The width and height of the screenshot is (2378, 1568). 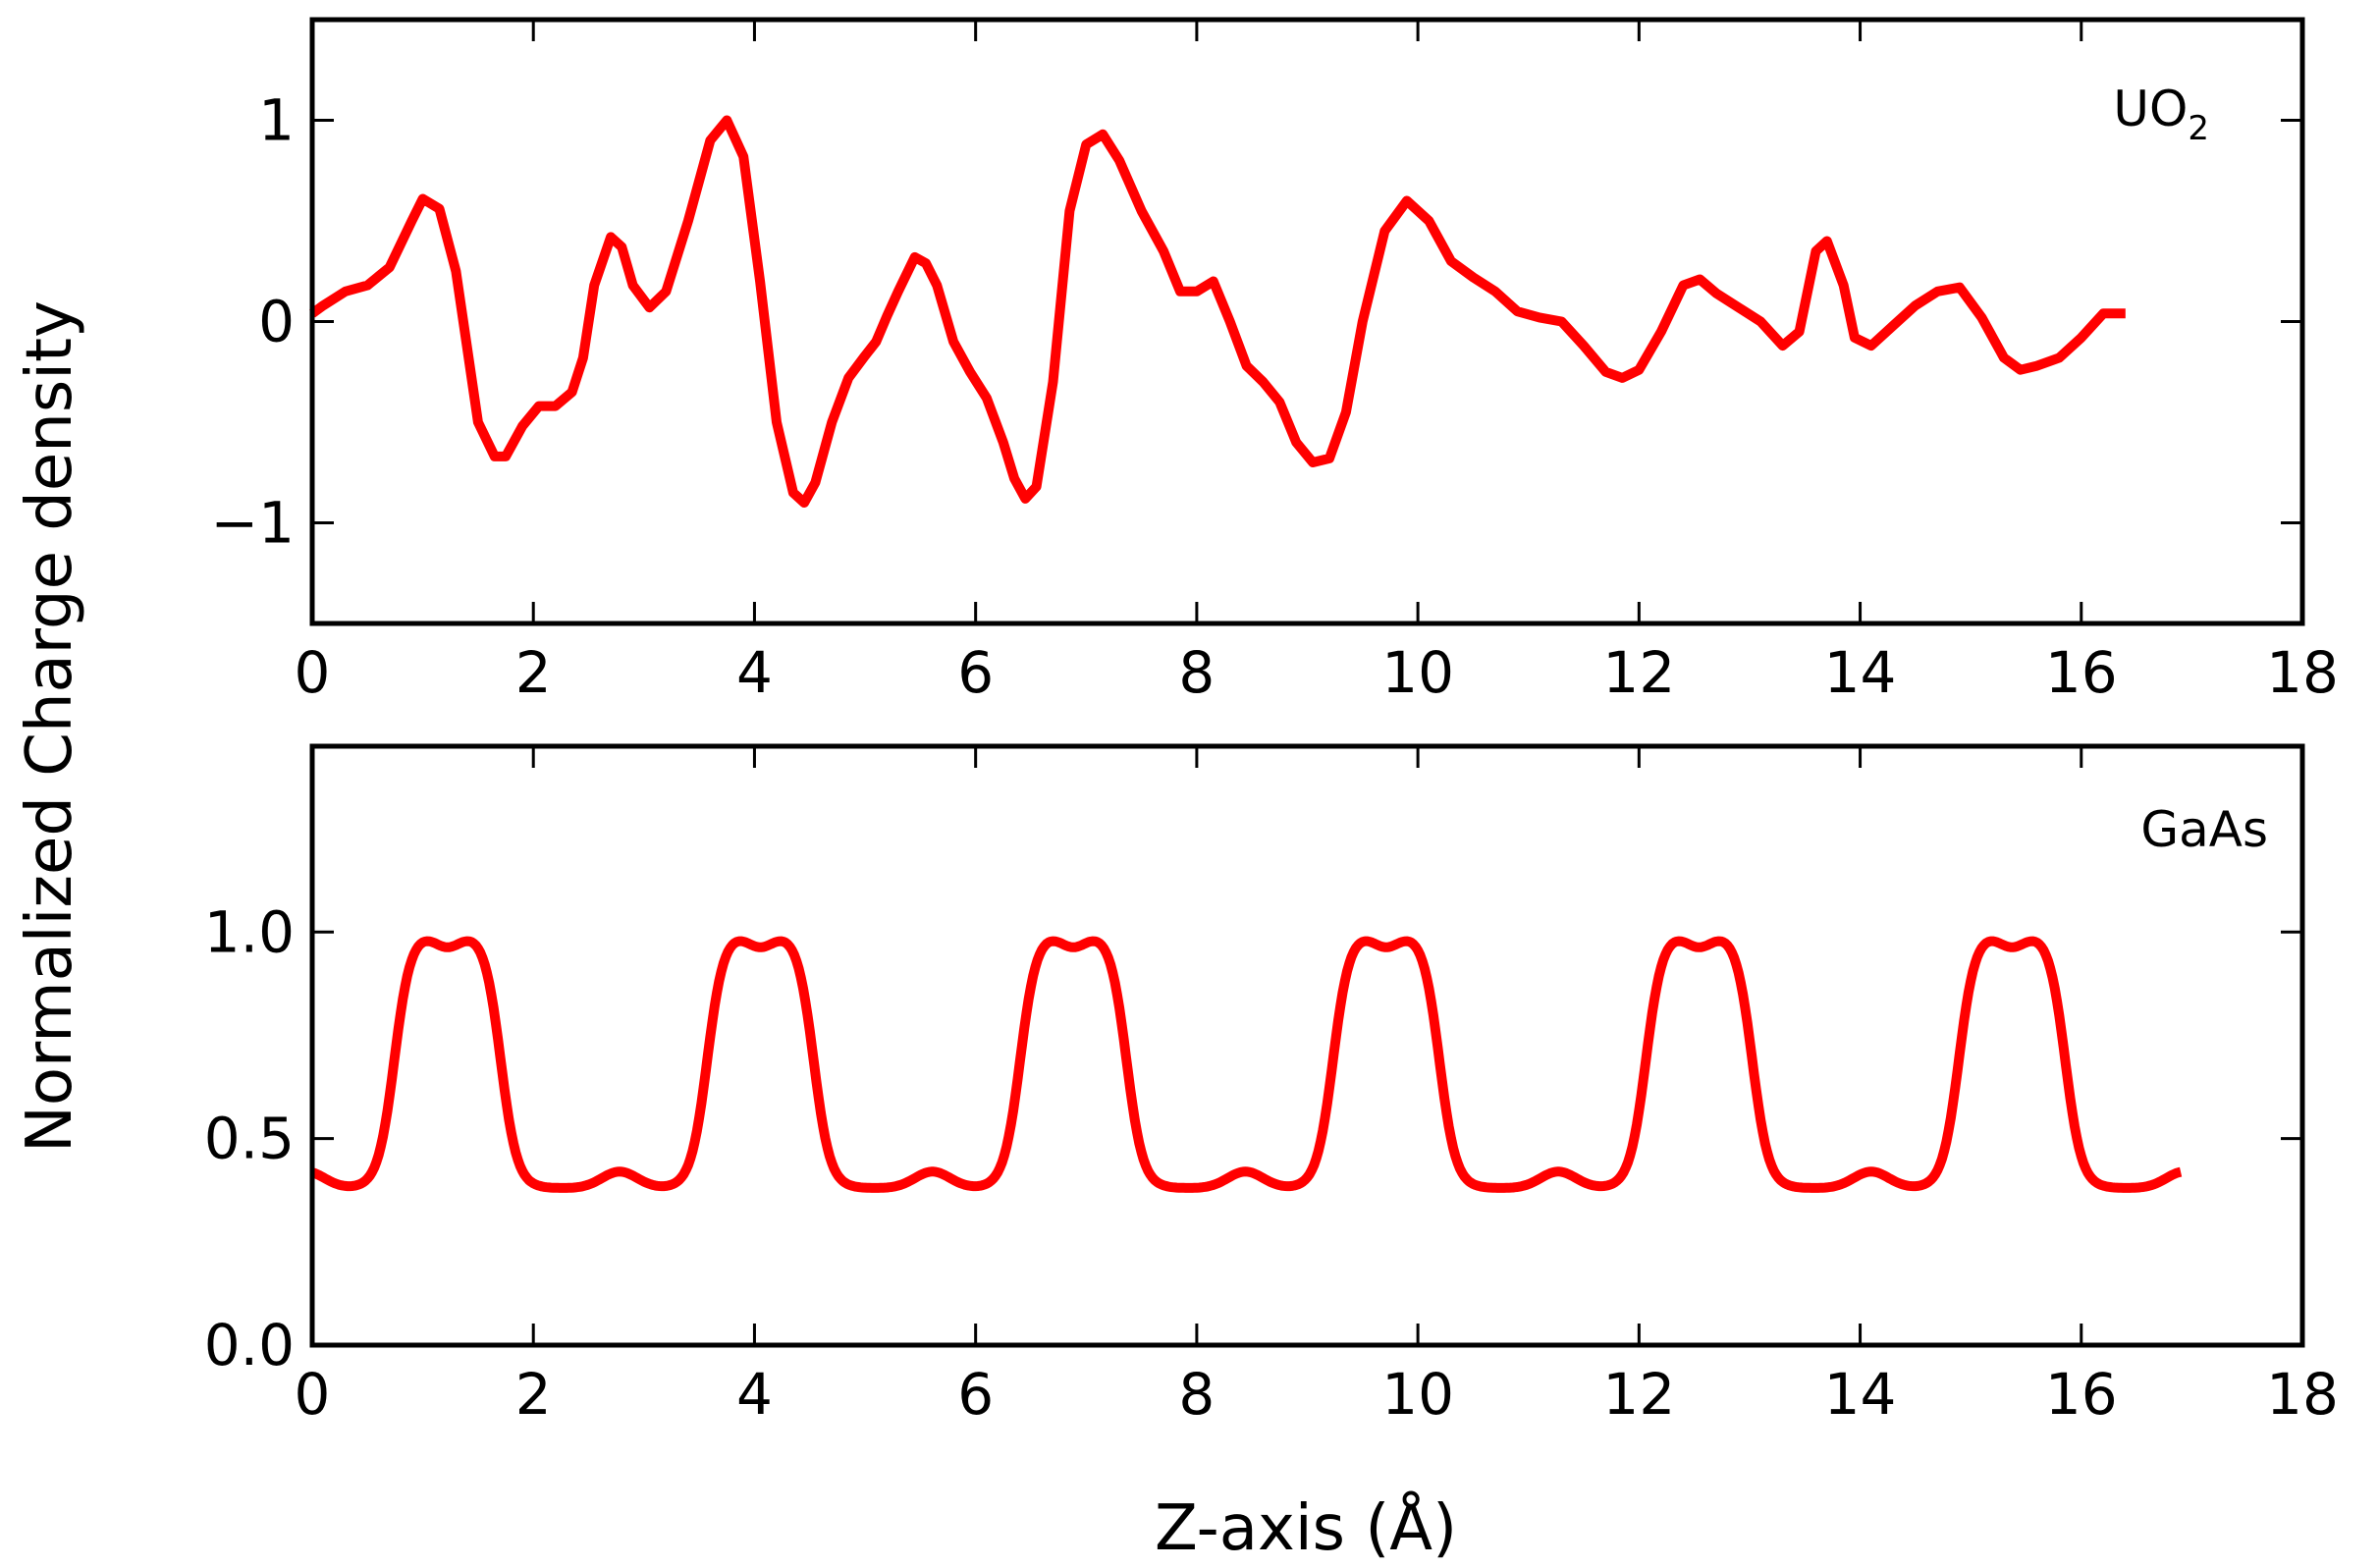 What do you see at coordinates (276, 322) in the screenshot?
I see `y-tick-label: 0` at bounding box center [276, 322].